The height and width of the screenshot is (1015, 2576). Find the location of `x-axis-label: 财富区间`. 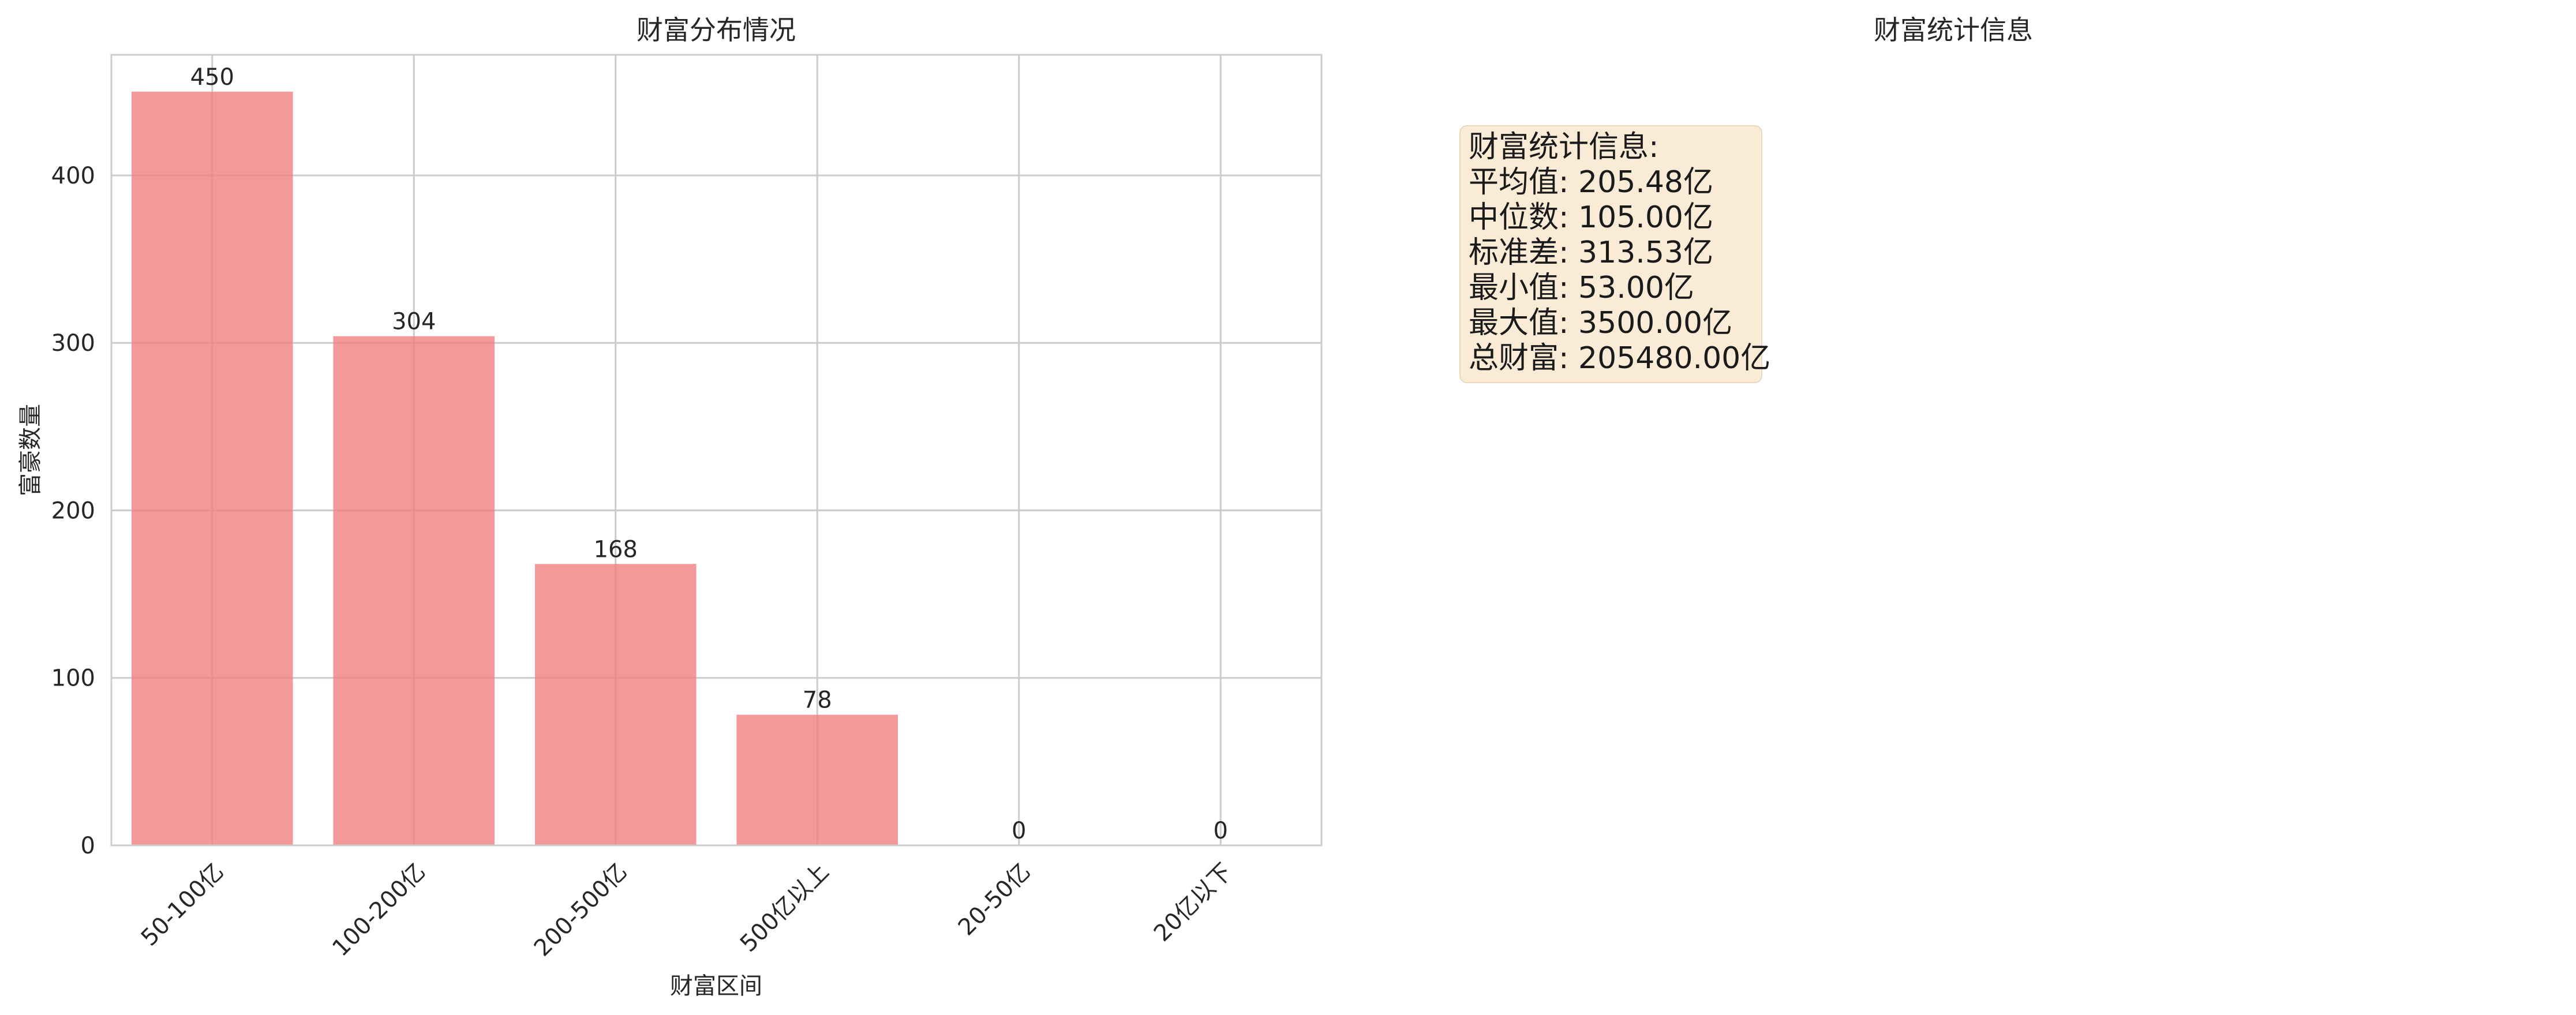

x-axis-label: 财富区间 is located at coordinates (716, 986).